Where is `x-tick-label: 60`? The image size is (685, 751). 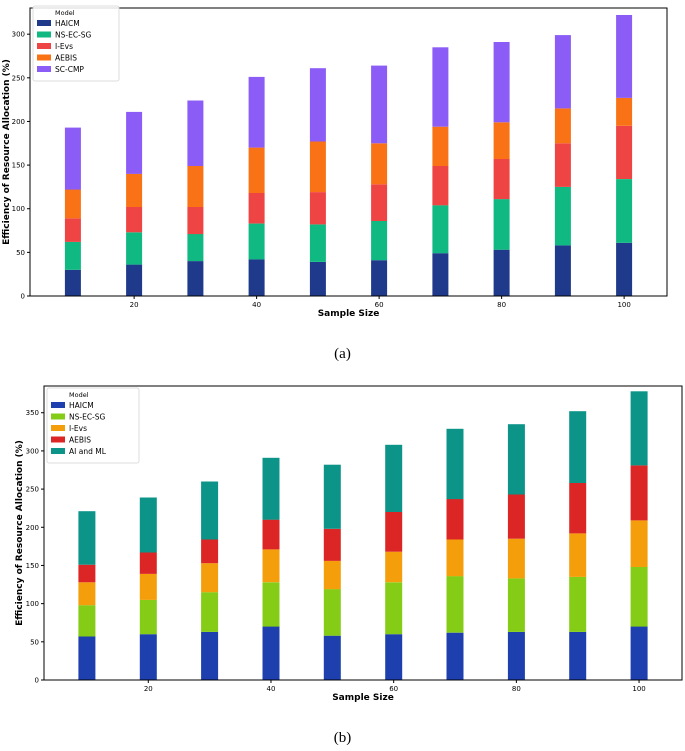
x-tick-label: 60 is located at coordinates (393, 689).